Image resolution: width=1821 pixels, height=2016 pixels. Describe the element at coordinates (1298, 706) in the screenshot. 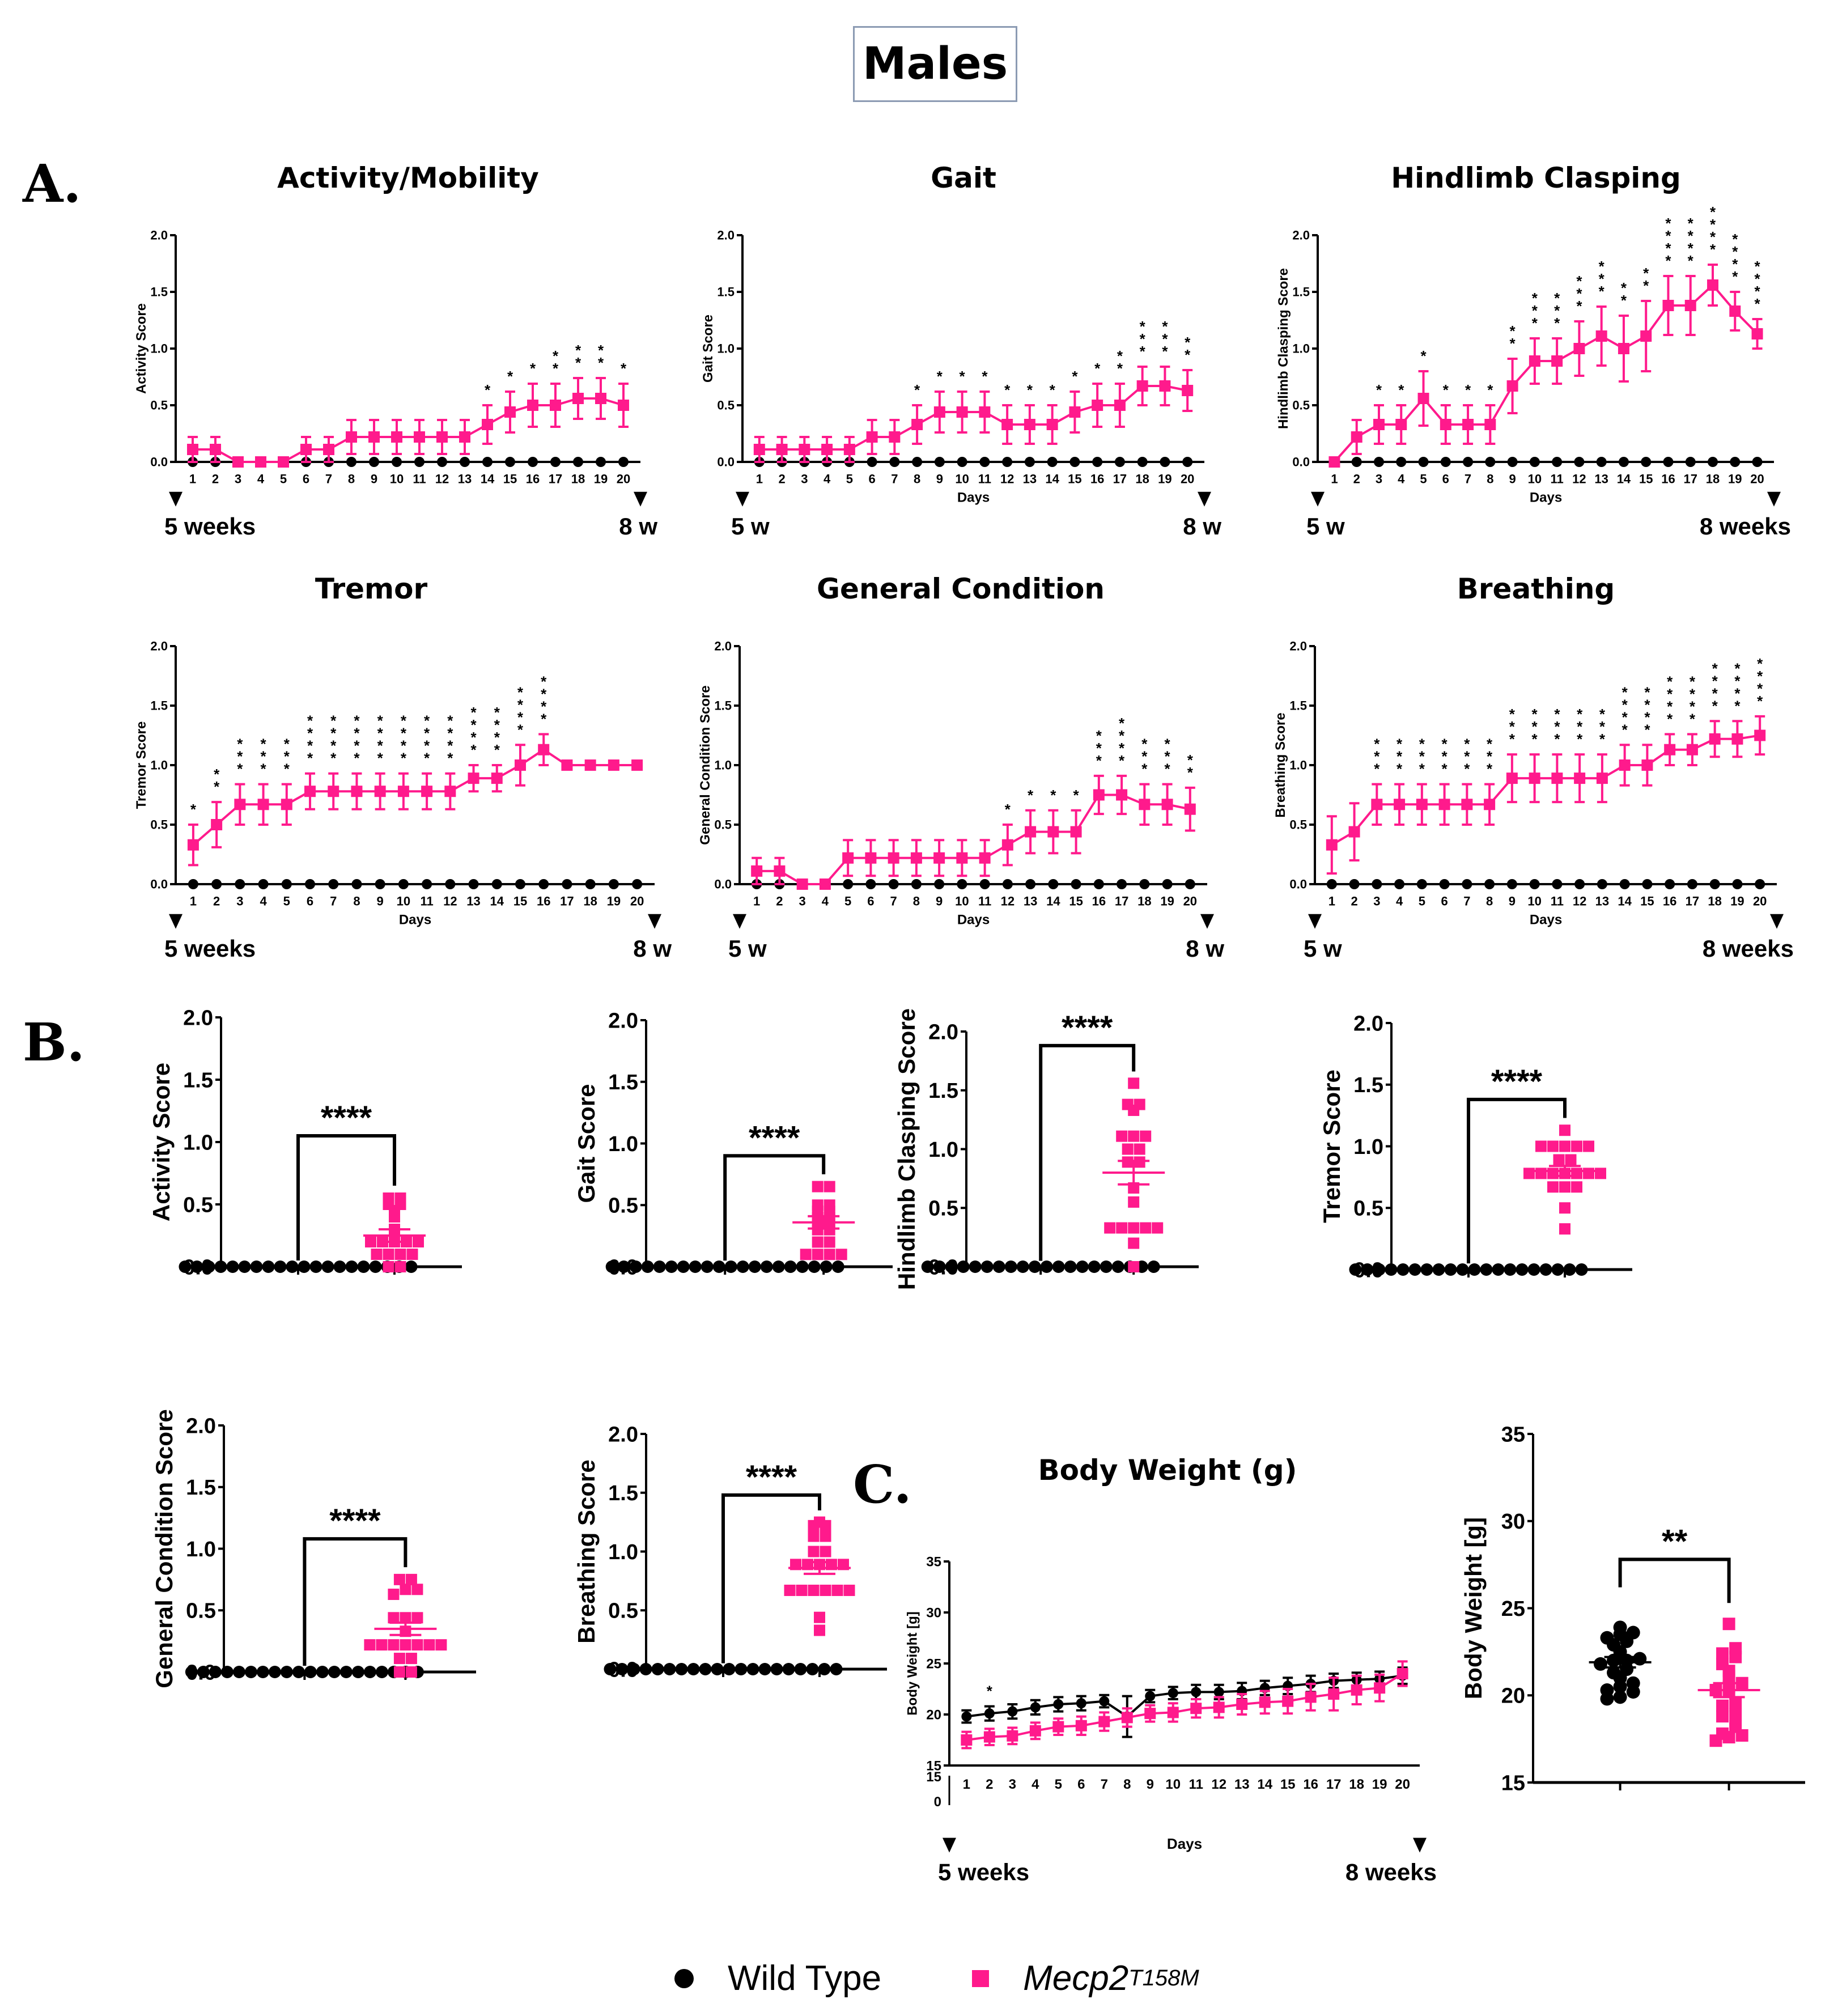

I see `y-tick-label: 1.5` at that location.